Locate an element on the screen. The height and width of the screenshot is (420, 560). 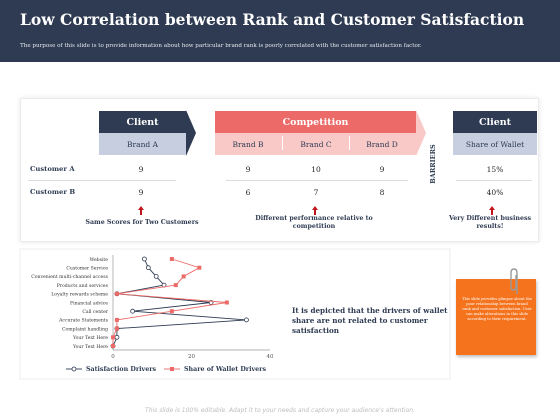
brand-c-header: Brand C is located at coordinates (316, 144).